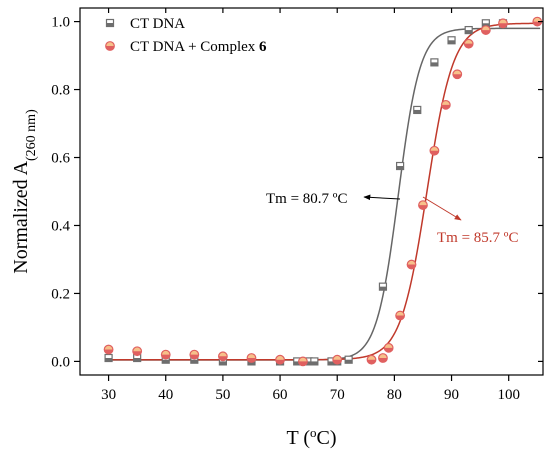 Image resolution: width=550 pixels, height=456 pixels. What do you see at coordinates (108, 395) in the screenshot?
I see `x-tick-label: 30` at bounding box center [108, 395].